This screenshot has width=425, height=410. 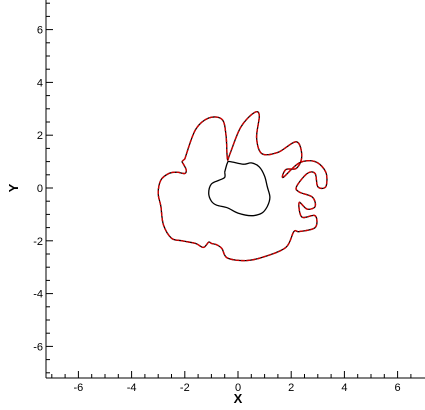 What do you see at coordinates (38, 295) in the screenshot?
I see `y-tick-label: -4` at bounding box center [38, 295].